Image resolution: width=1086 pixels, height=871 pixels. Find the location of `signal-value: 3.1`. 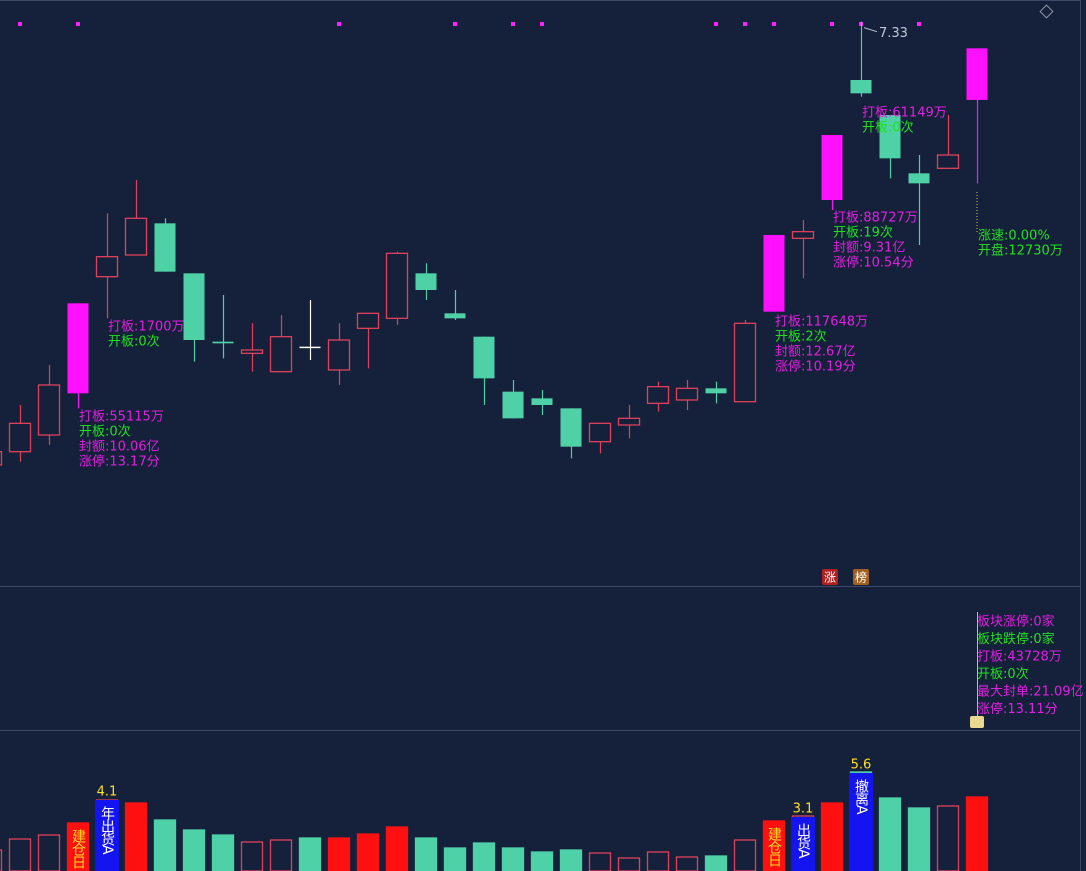

signal-value: 3.1 is located at coordinates (803, 809).